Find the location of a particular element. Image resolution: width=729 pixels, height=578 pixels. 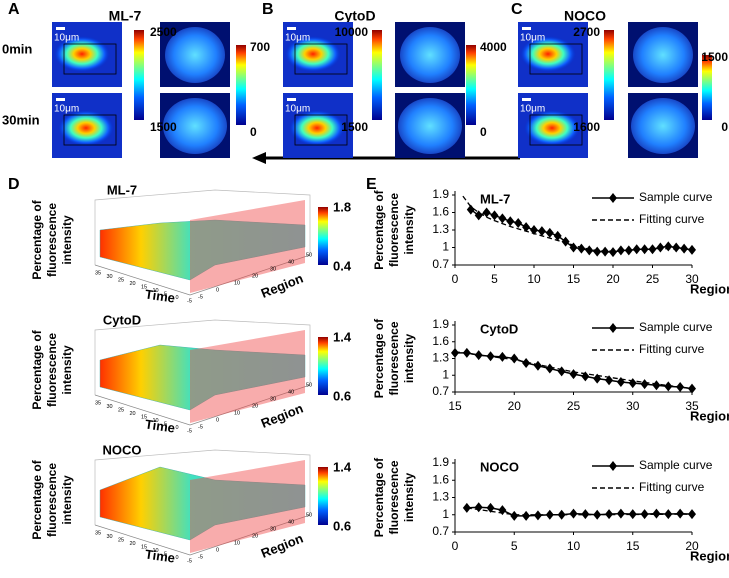

panel-label: A is located at coordinates (14, 9).